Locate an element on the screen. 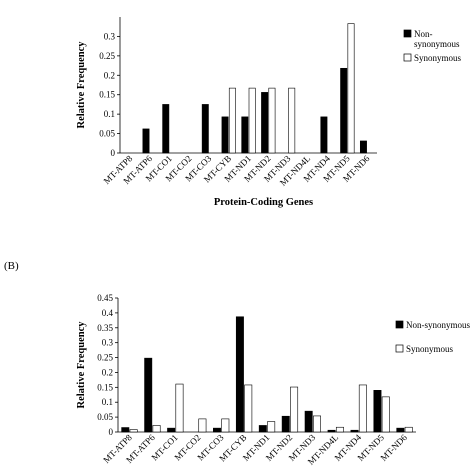 Image resolution: width=474 pixels, height=474 pixels. x-axis-title: Protein-Coding Genes is located at coordinates (263, 202).